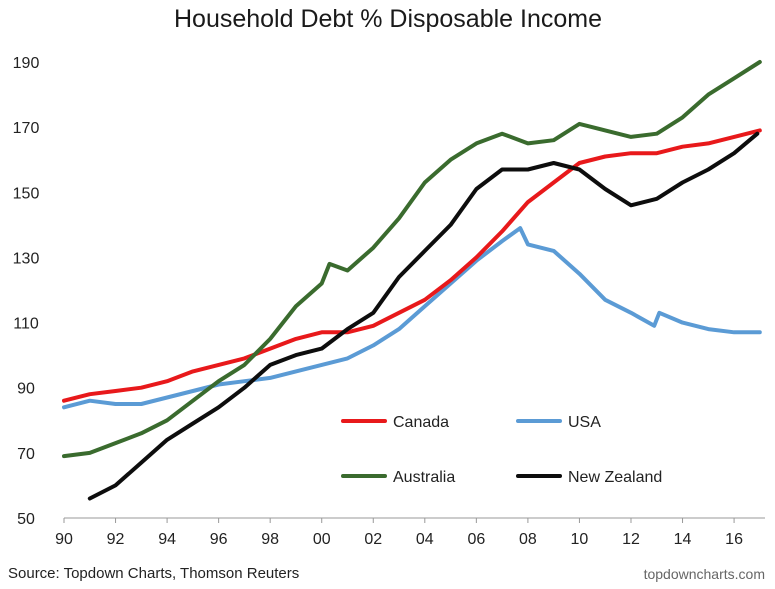 The width and height of the screenshot is (775, 589). What do you see at coordinates (26, 258) in the screenshot?
I see `y-tick-label: 130` at bounding box center [26, 258].